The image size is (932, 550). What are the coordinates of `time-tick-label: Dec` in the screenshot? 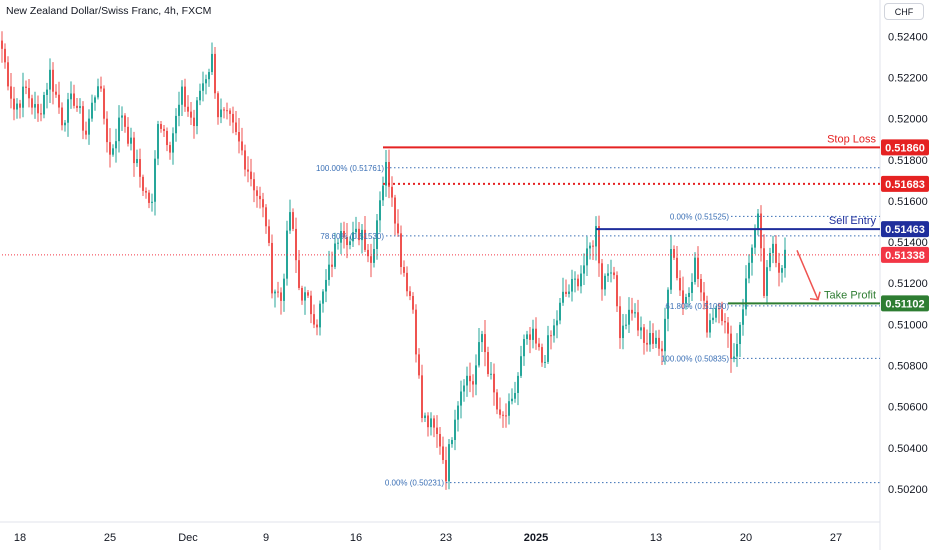 It's located at (188, 538).